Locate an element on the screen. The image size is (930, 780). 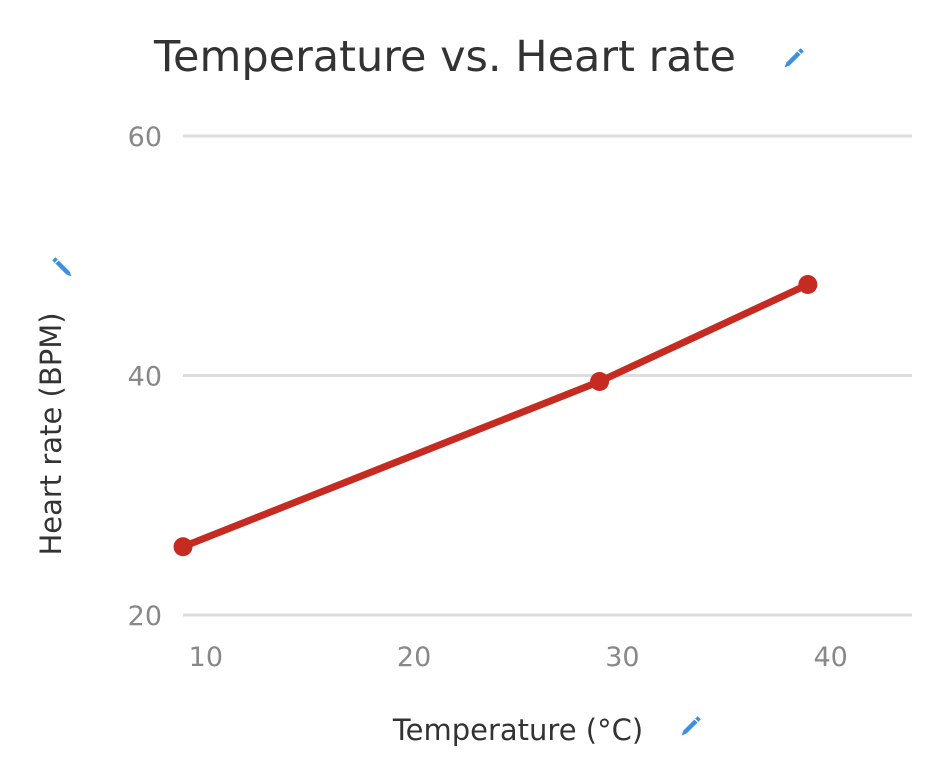
y-tick-label-60: 60 is located at coordinates (145, 137).